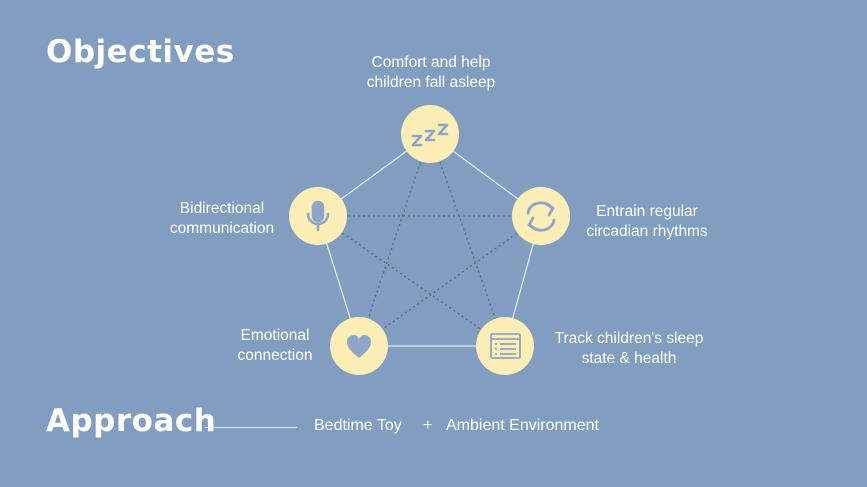 Image resolution: width=867 pixels, height=487 pixels. Describe the element at coordinates (275, 345) in the screenshot. I see `label-emotional: Emotional connection` at that location.